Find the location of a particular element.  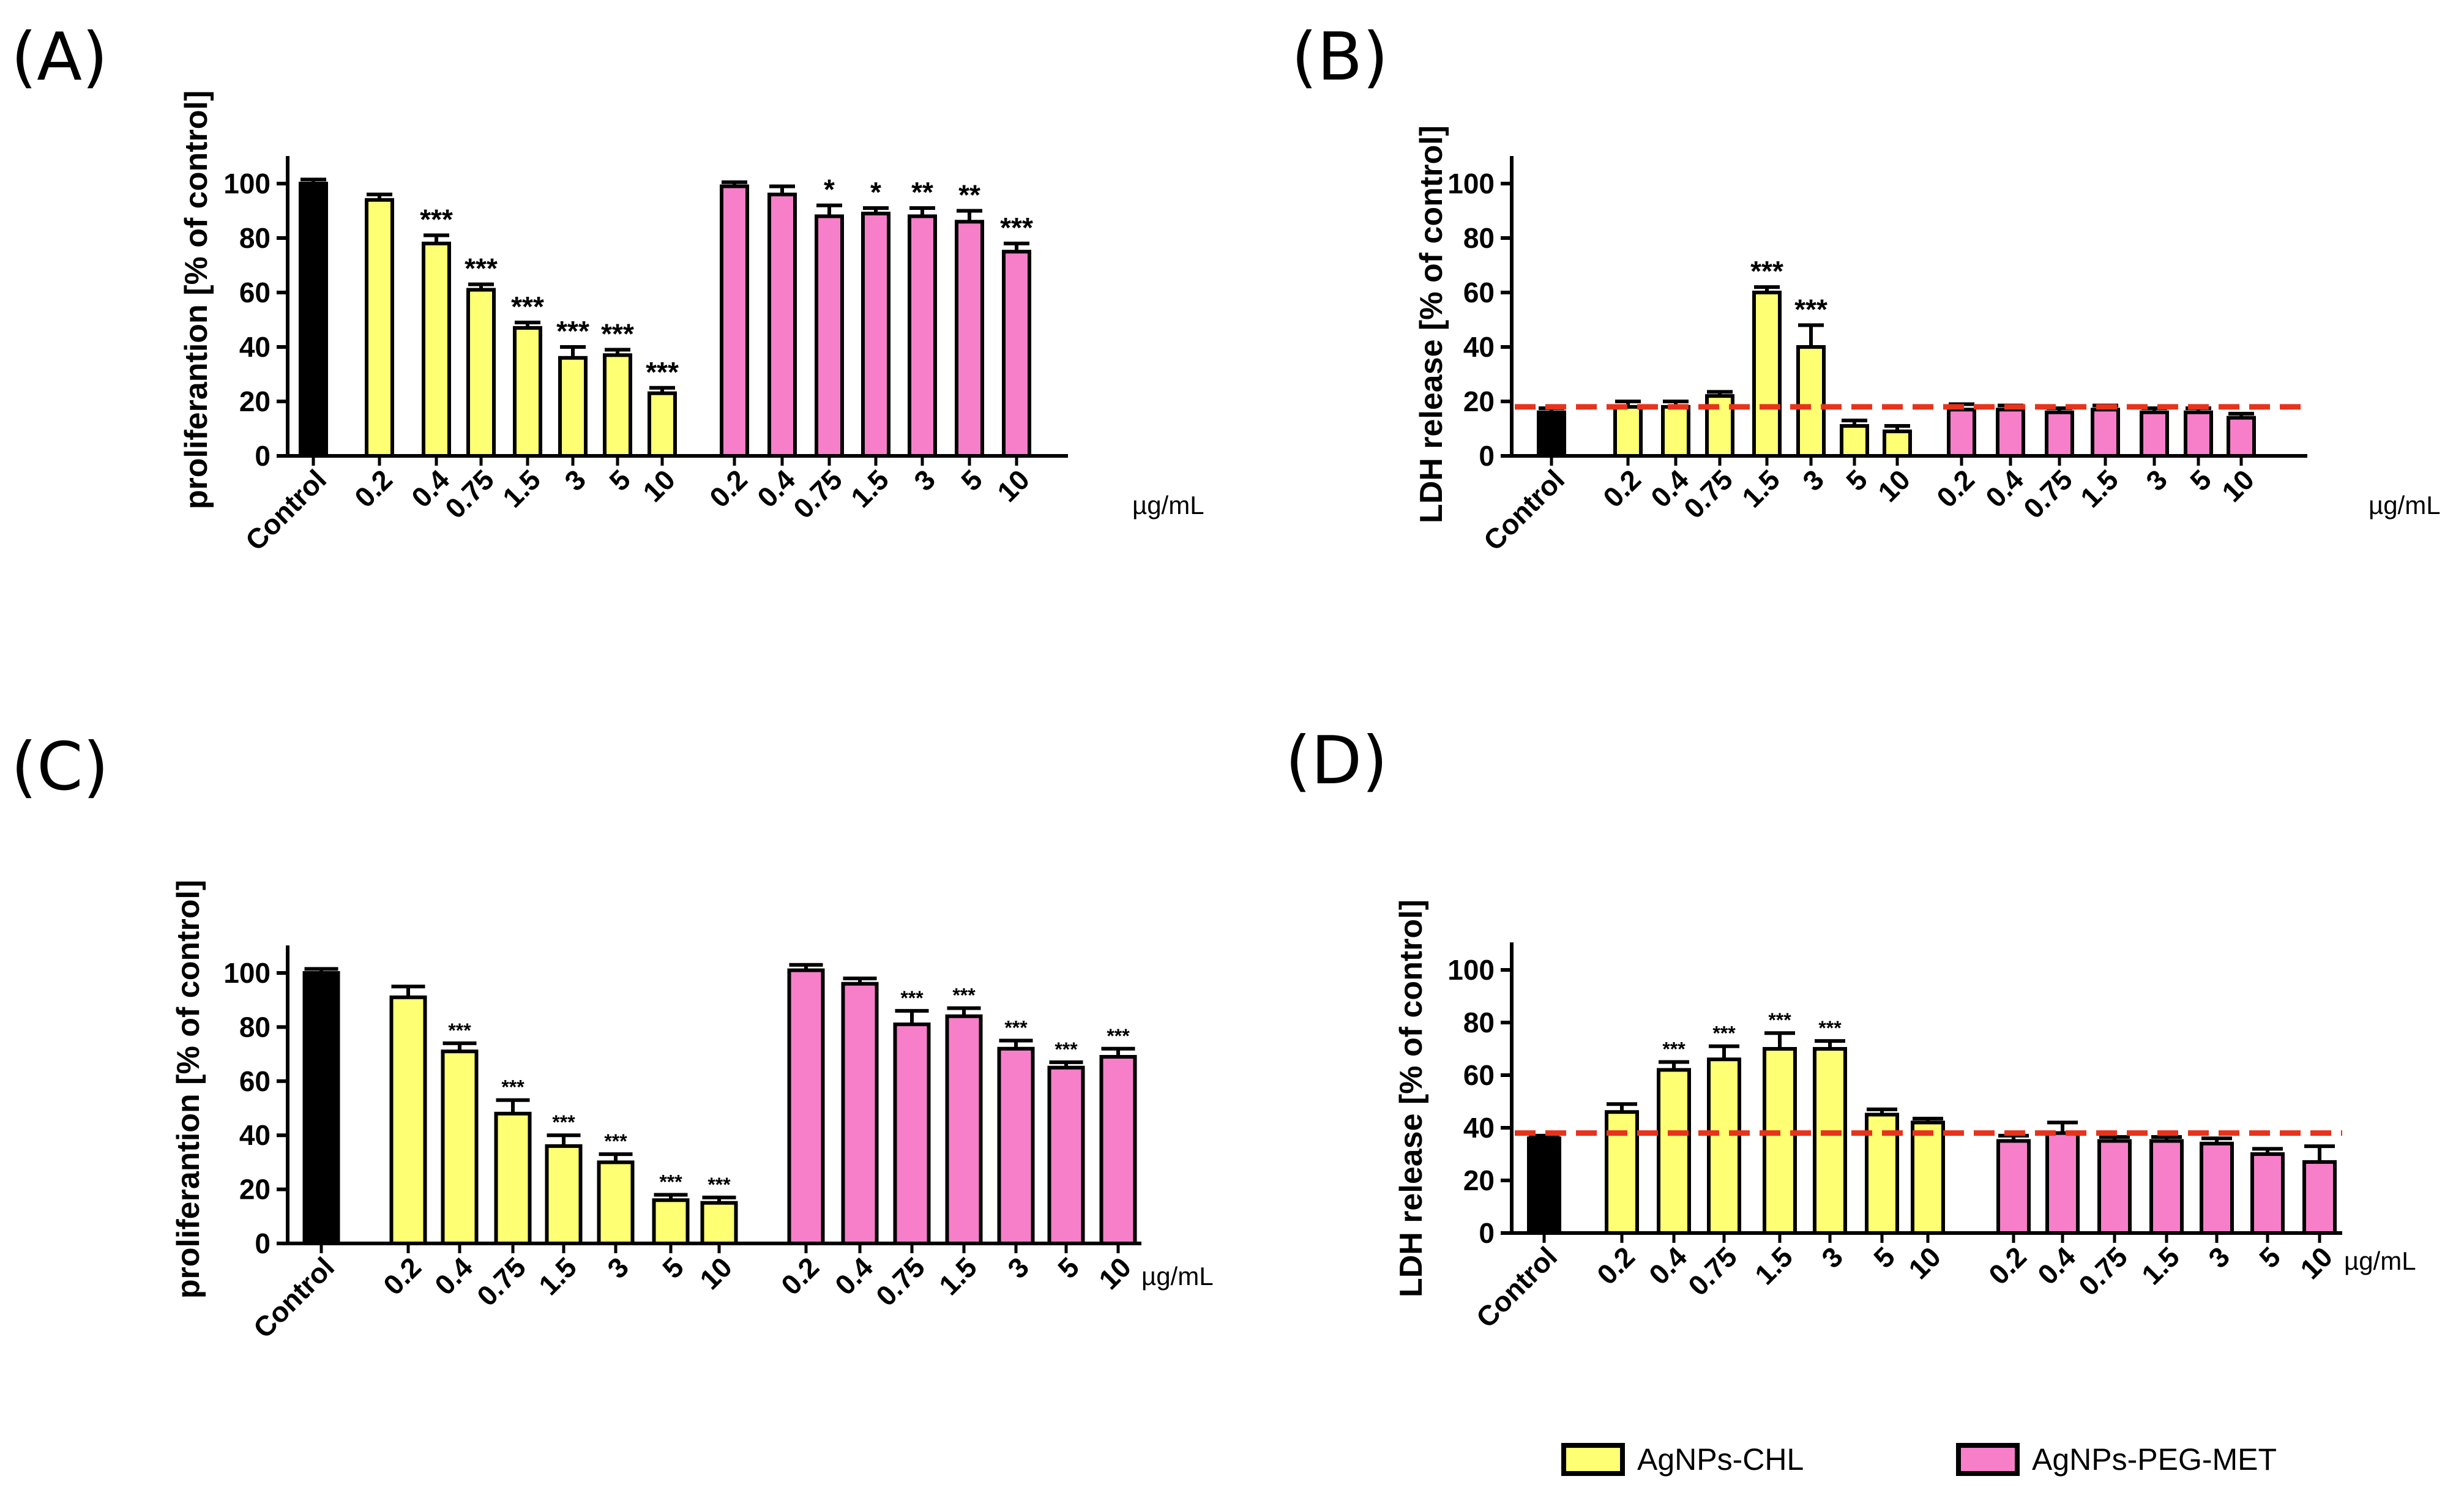

y-axis-label: proliferantion [% of control] is located at coordinates (196, 300).